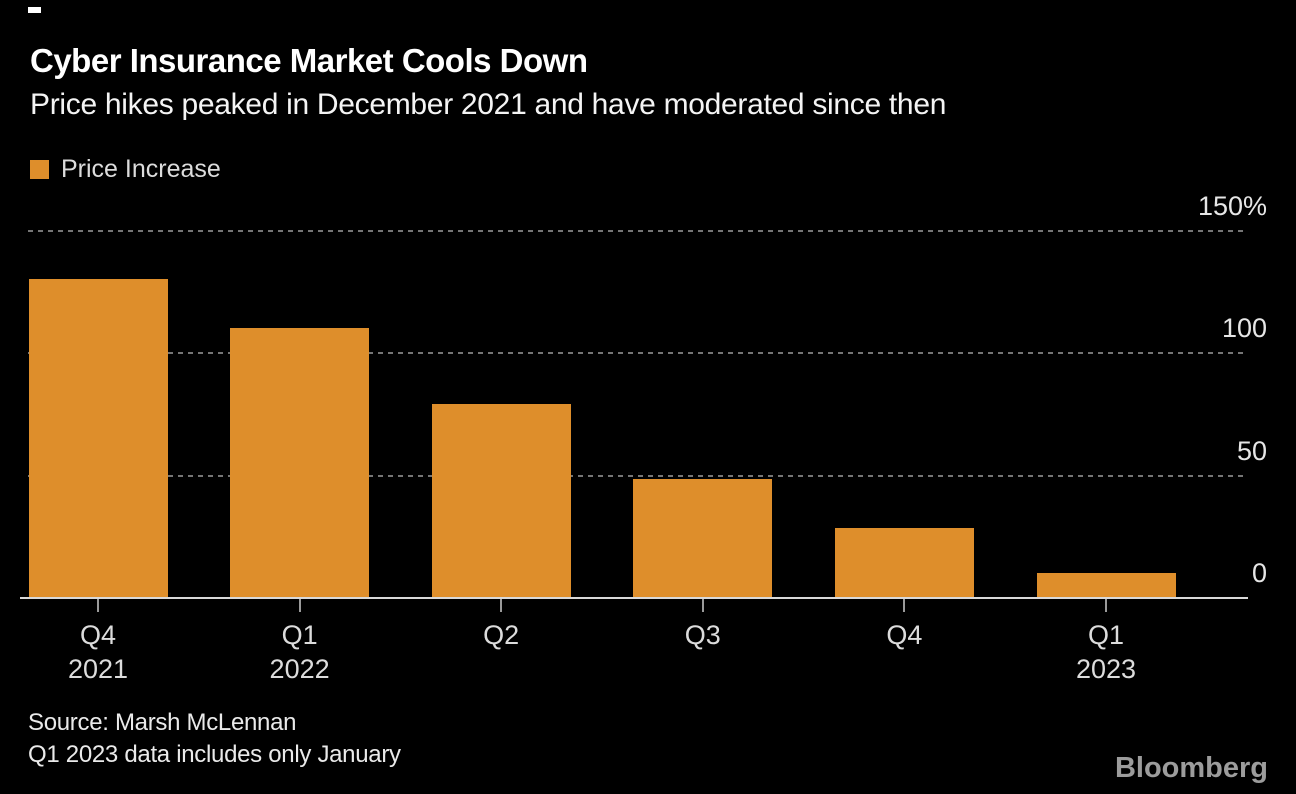  Describe the element at coordinates (214, 754) in the screenshot. I see `footnote-line: Q1 2023 data includes only January` at that location.